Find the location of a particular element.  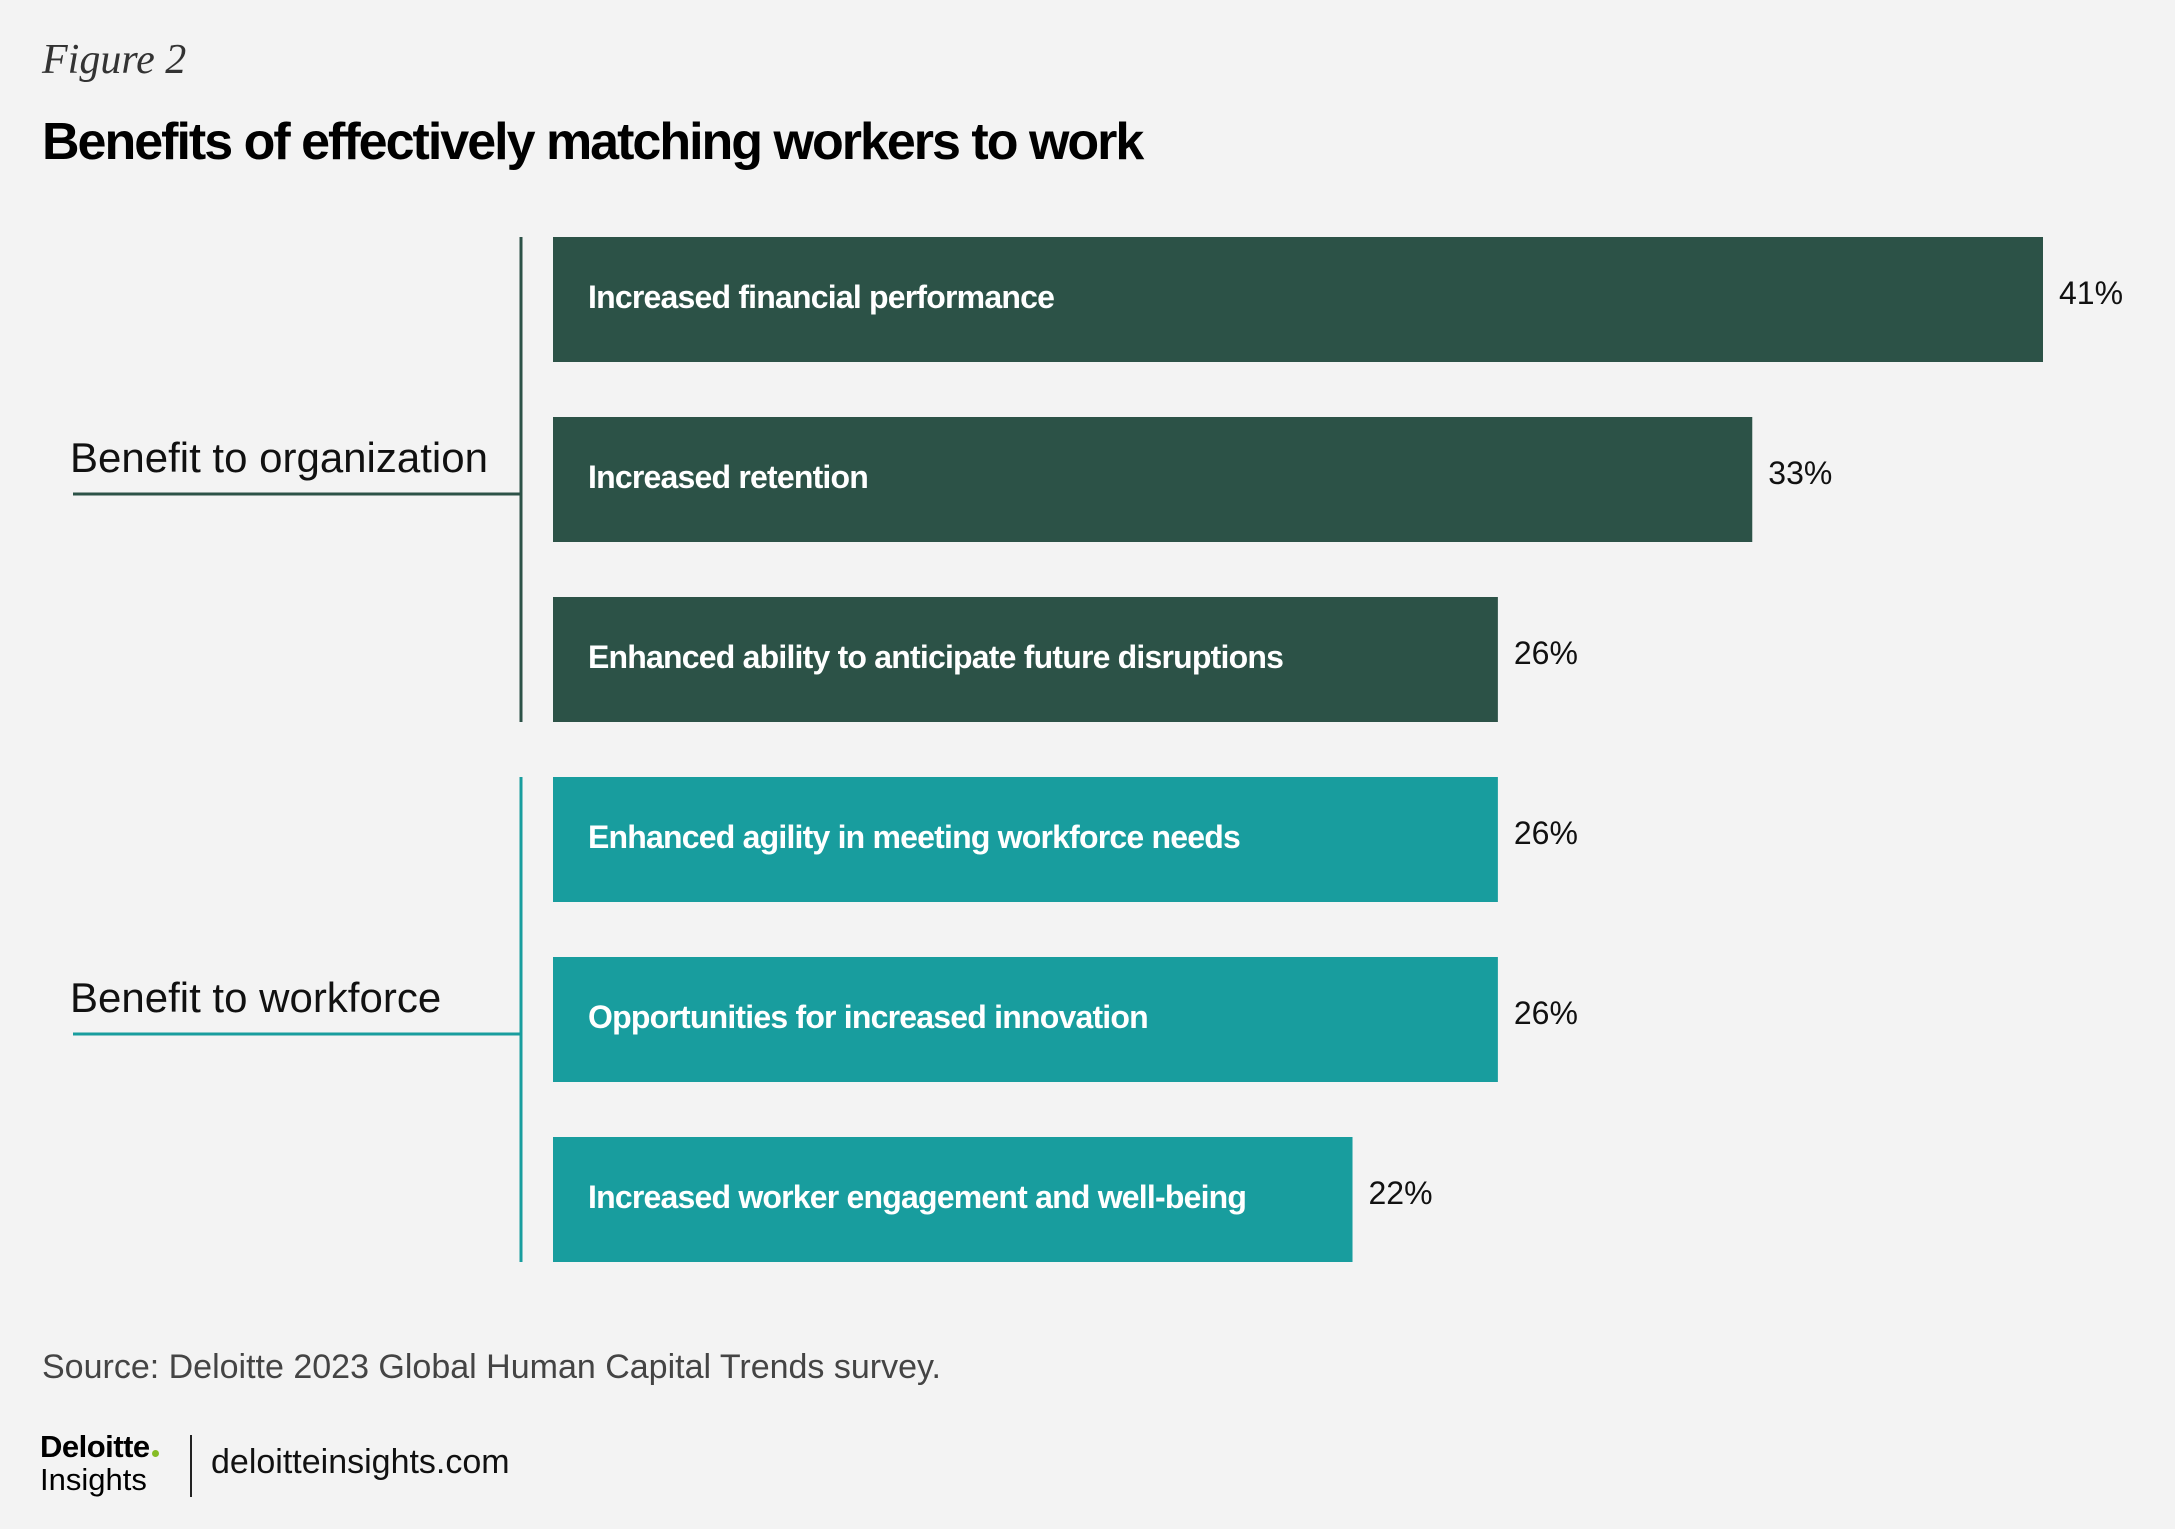

group-label: Benefit to workforce is located at coordinates (255, 997).